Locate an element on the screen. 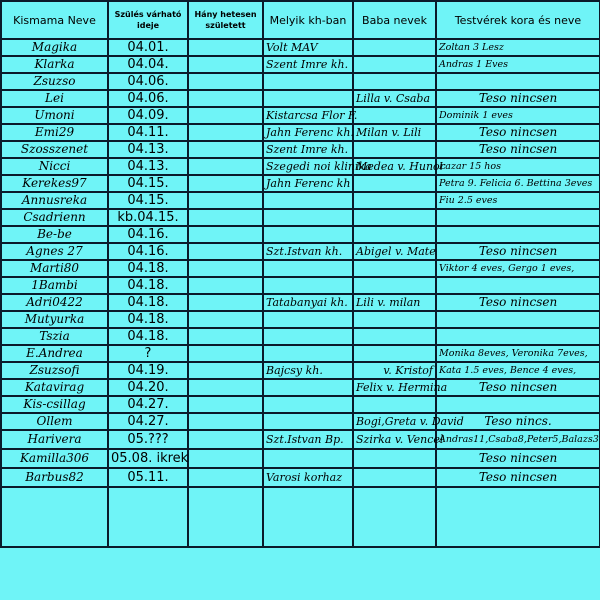 The image size is (600, 600). cell-name: Agnes 27 is located at coordinates (54, 251).